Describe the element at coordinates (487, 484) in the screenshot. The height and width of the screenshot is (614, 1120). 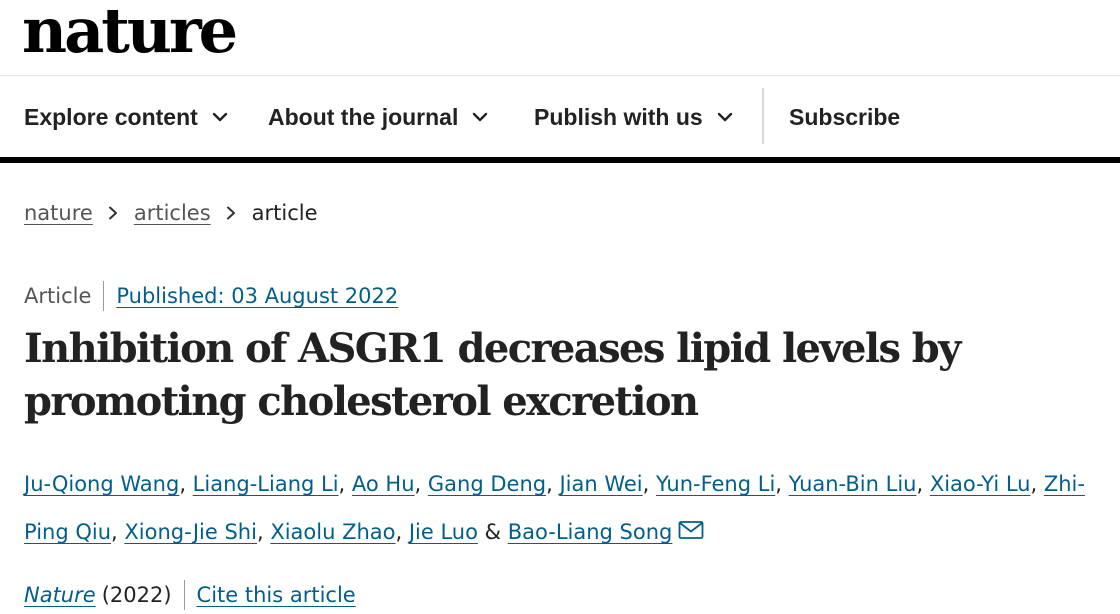
I see `author-link: Gang Deng` at that location.